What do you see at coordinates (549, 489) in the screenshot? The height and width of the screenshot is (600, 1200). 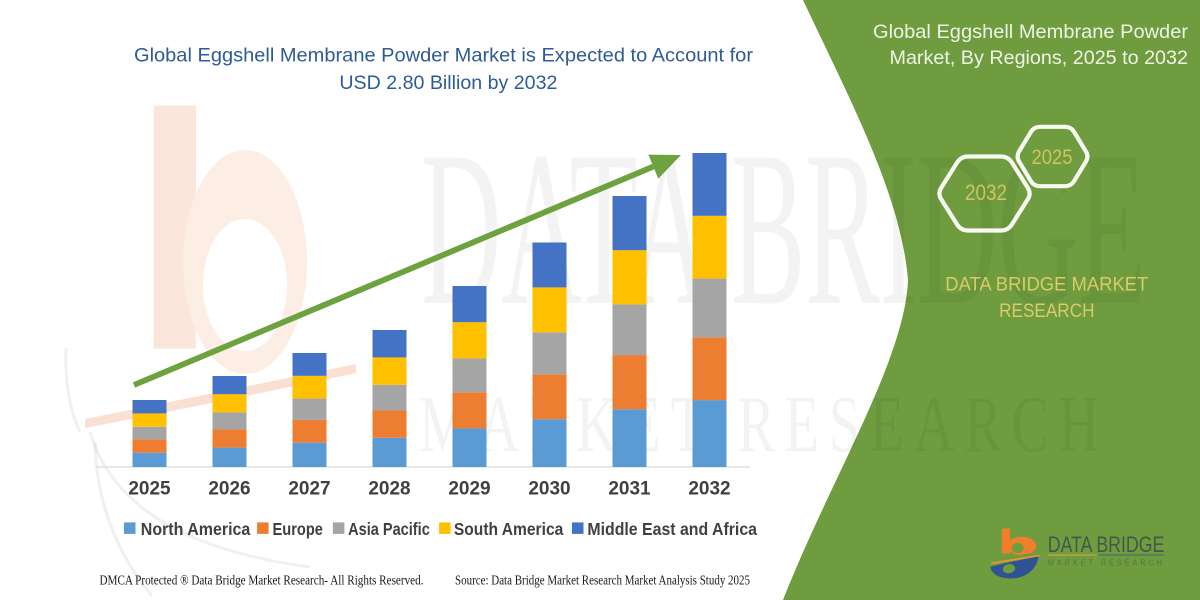 I see `svg-text: 2030` at bounding box center [549, 489].